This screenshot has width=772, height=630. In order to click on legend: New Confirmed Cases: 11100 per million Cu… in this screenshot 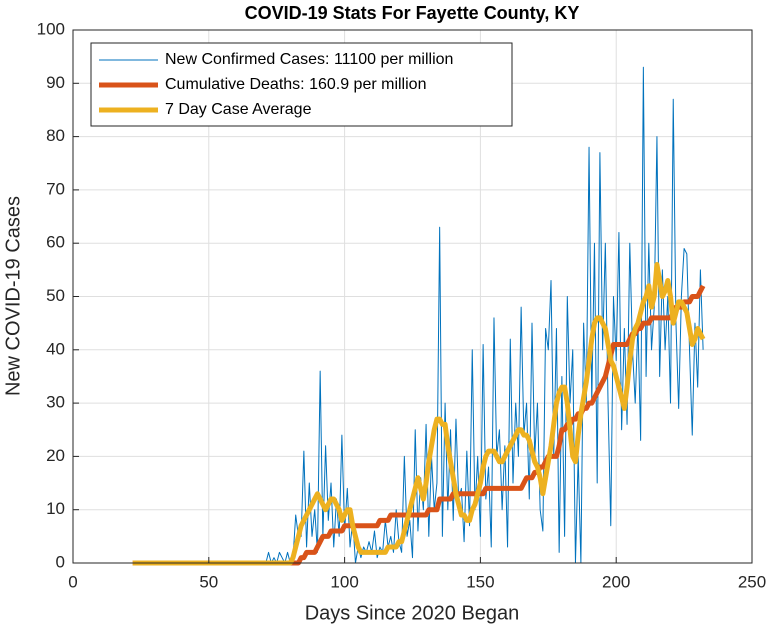, I will do `click(301, 84)`.